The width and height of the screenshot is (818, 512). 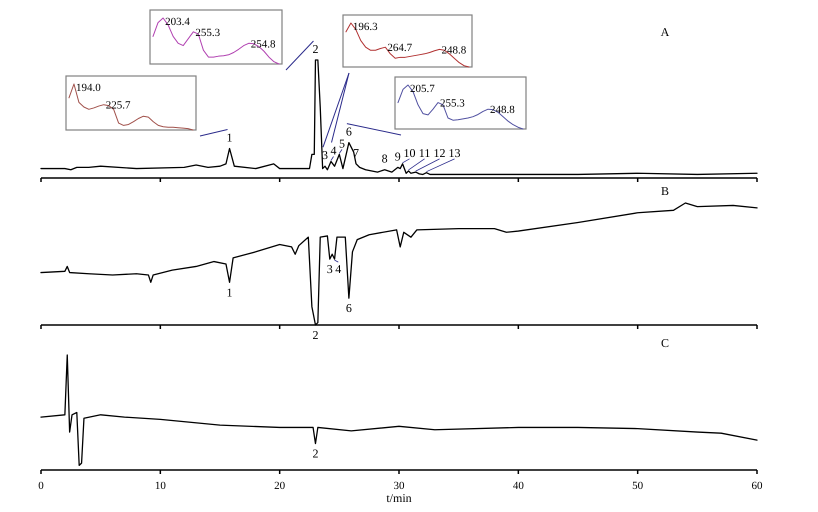 What do you see at coordinates (263, 44) in the screenshot?
I see `annotation: 254.8` at bounding box center [263, 44].